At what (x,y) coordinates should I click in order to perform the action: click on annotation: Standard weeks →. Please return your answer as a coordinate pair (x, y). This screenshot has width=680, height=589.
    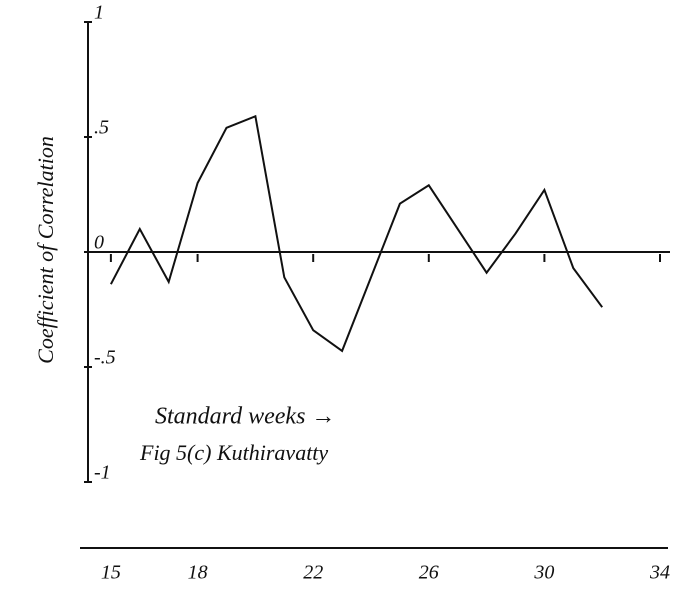
    Looking at the image, I should click on (245, 417).